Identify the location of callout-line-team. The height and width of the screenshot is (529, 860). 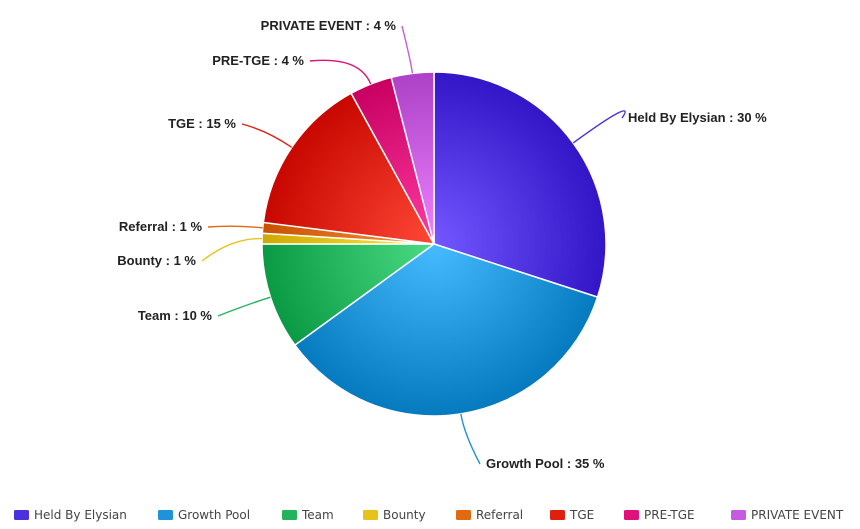
(244, 306).